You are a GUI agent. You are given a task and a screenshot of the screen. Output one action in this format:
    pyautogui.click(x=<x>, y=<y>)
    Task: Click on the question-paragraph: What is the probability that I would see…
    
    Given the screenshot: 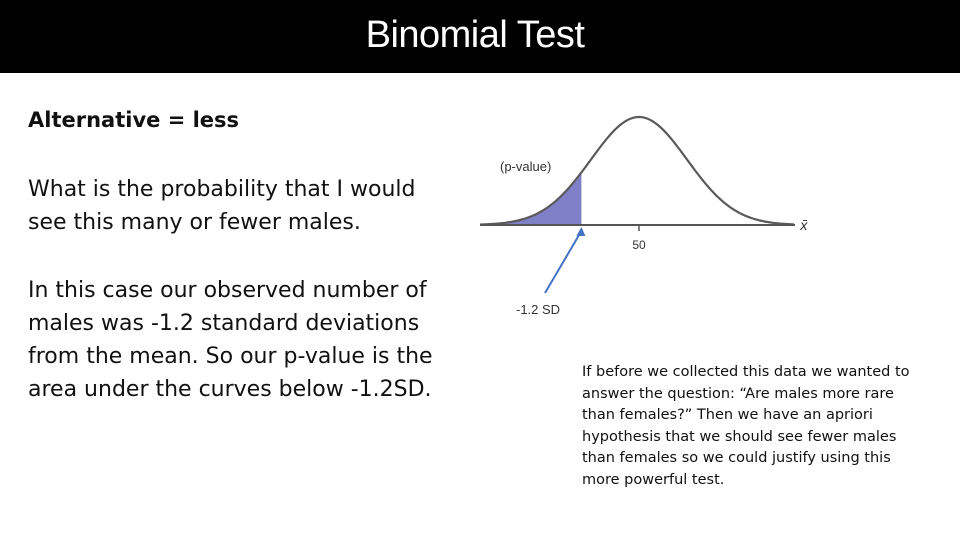 What is the action you would take?
    pyautogui.click(x=222, y=206)
    